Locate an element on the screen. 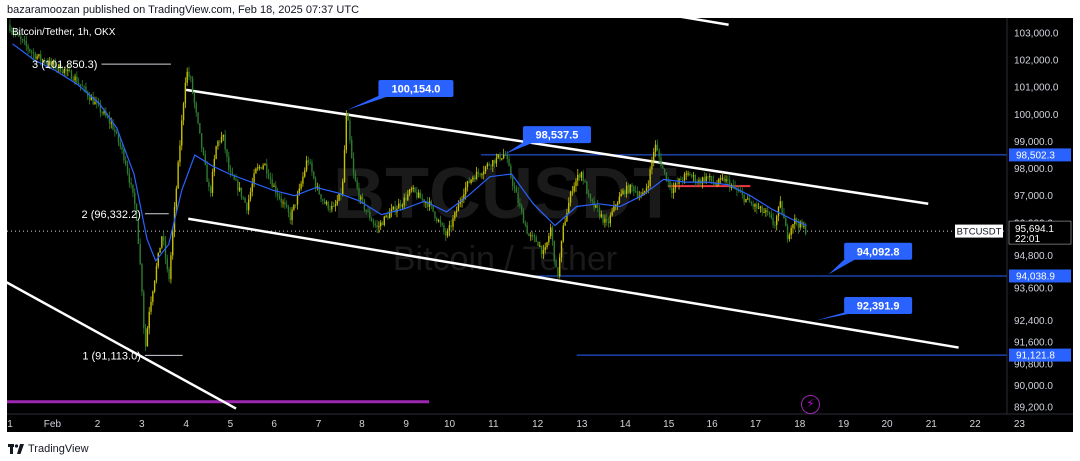  y-tick-label: 99,000.0 is located at coordinates (1033, 142).